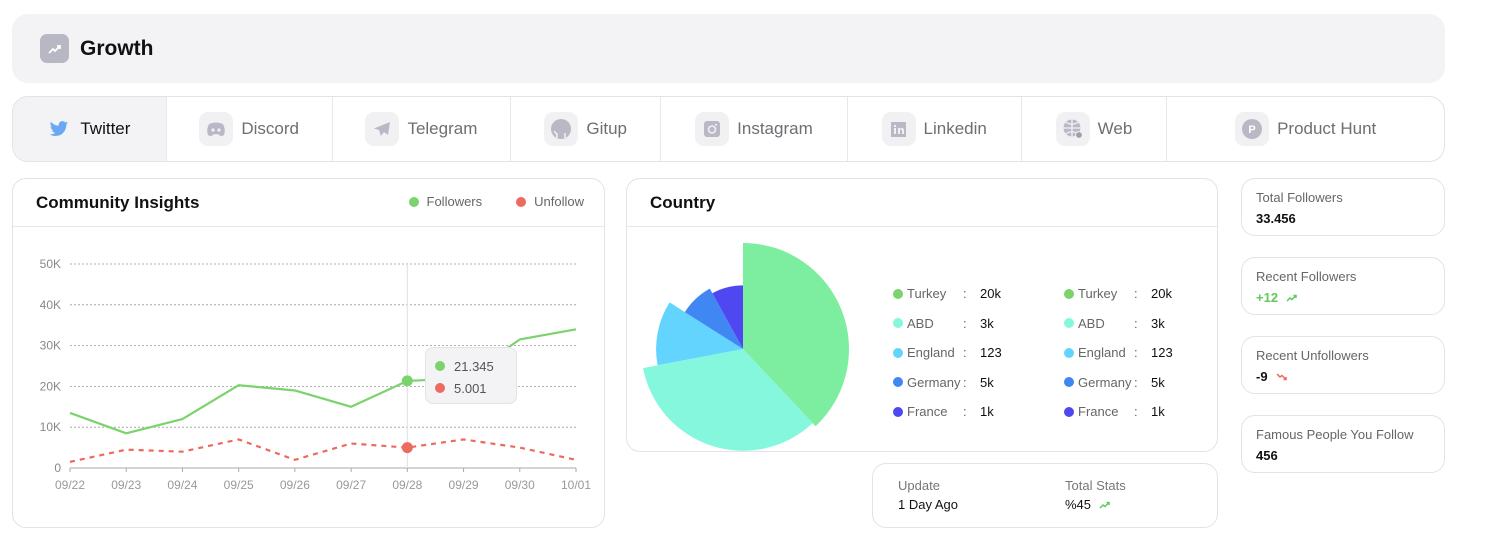 The image size is (1488, 552). Describe the element at coordinates (1305, 129) in the screenshot. I see `tab-product-hunt: P Product Hunt` at that location.